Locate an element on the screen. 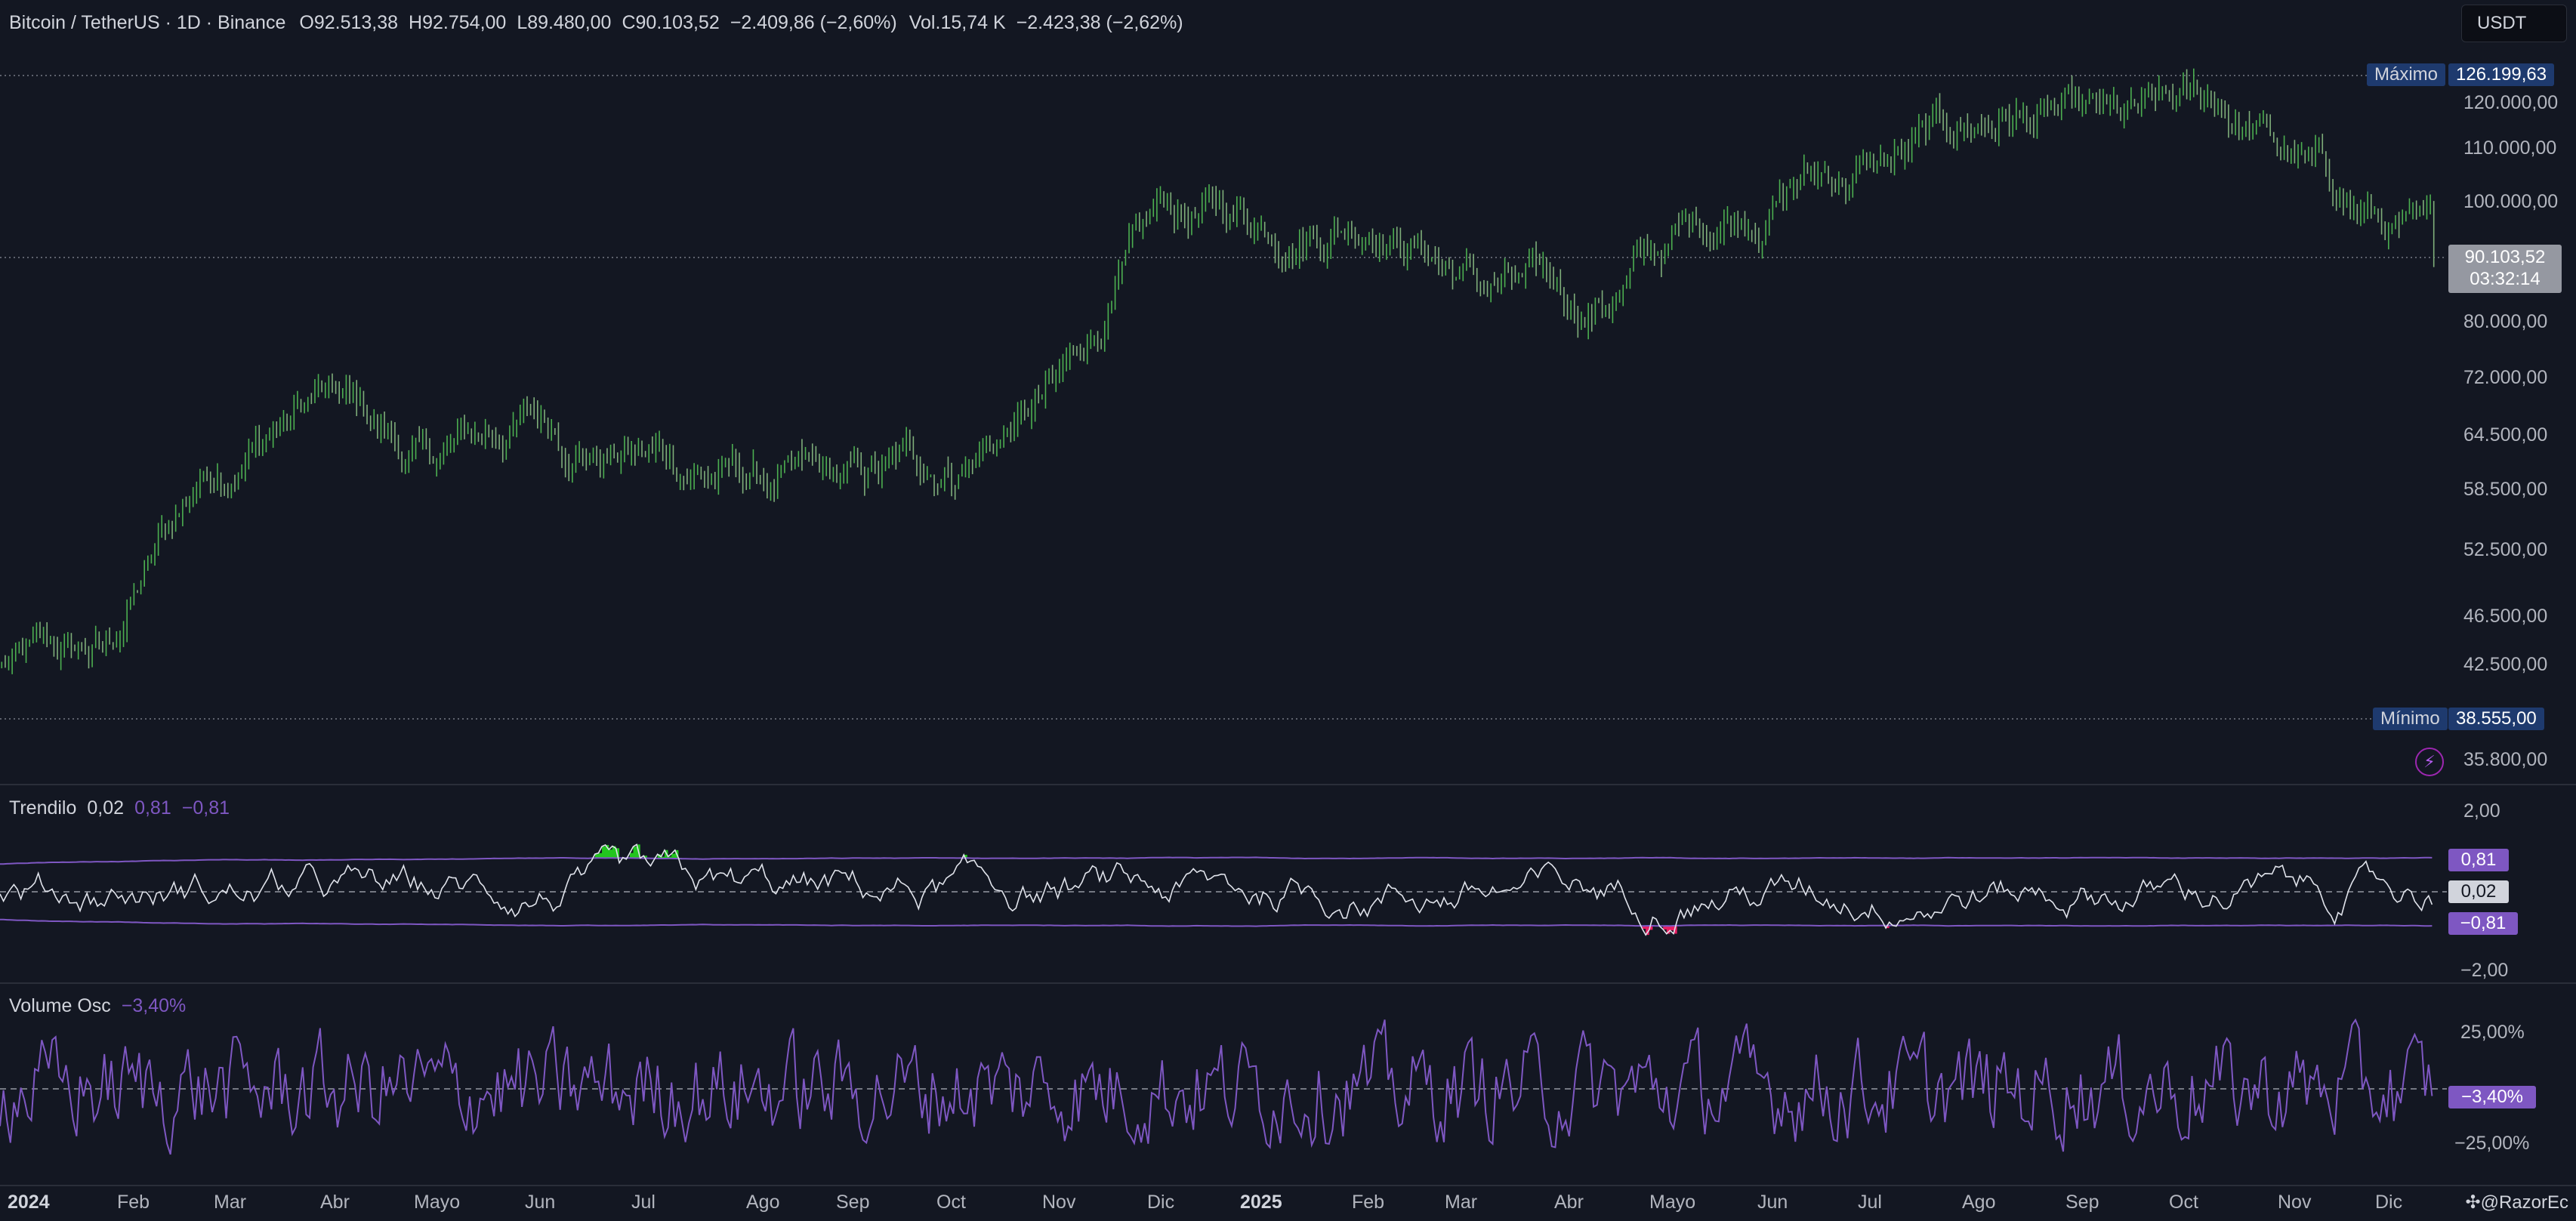 The image size is (2576, 1221). trendilo-axis-top: 2,00 is located at coordinates (2481, 811).